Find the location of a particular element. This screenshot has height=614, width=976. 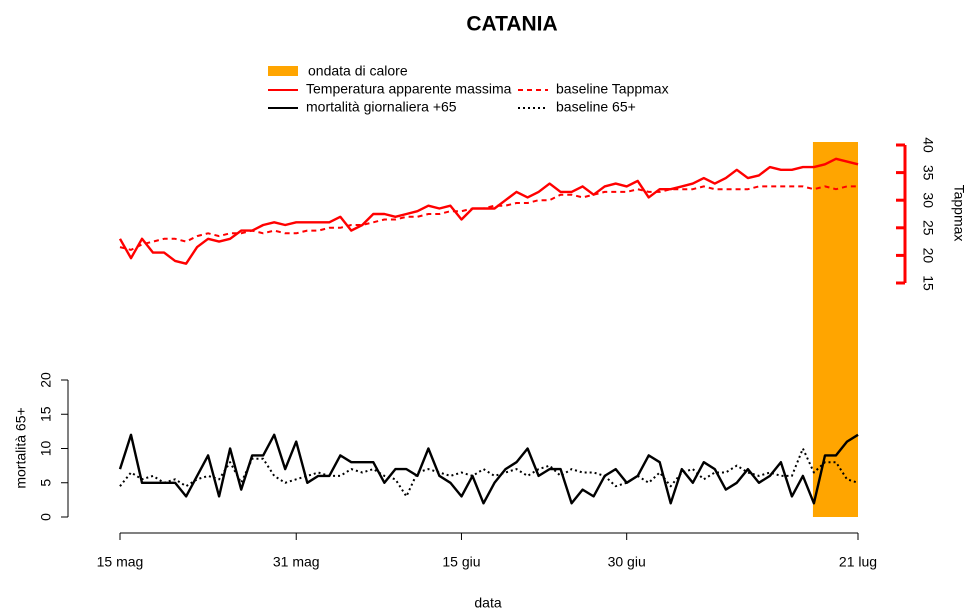

y2-tick-label: 15 is located at coordinates (928, 283).